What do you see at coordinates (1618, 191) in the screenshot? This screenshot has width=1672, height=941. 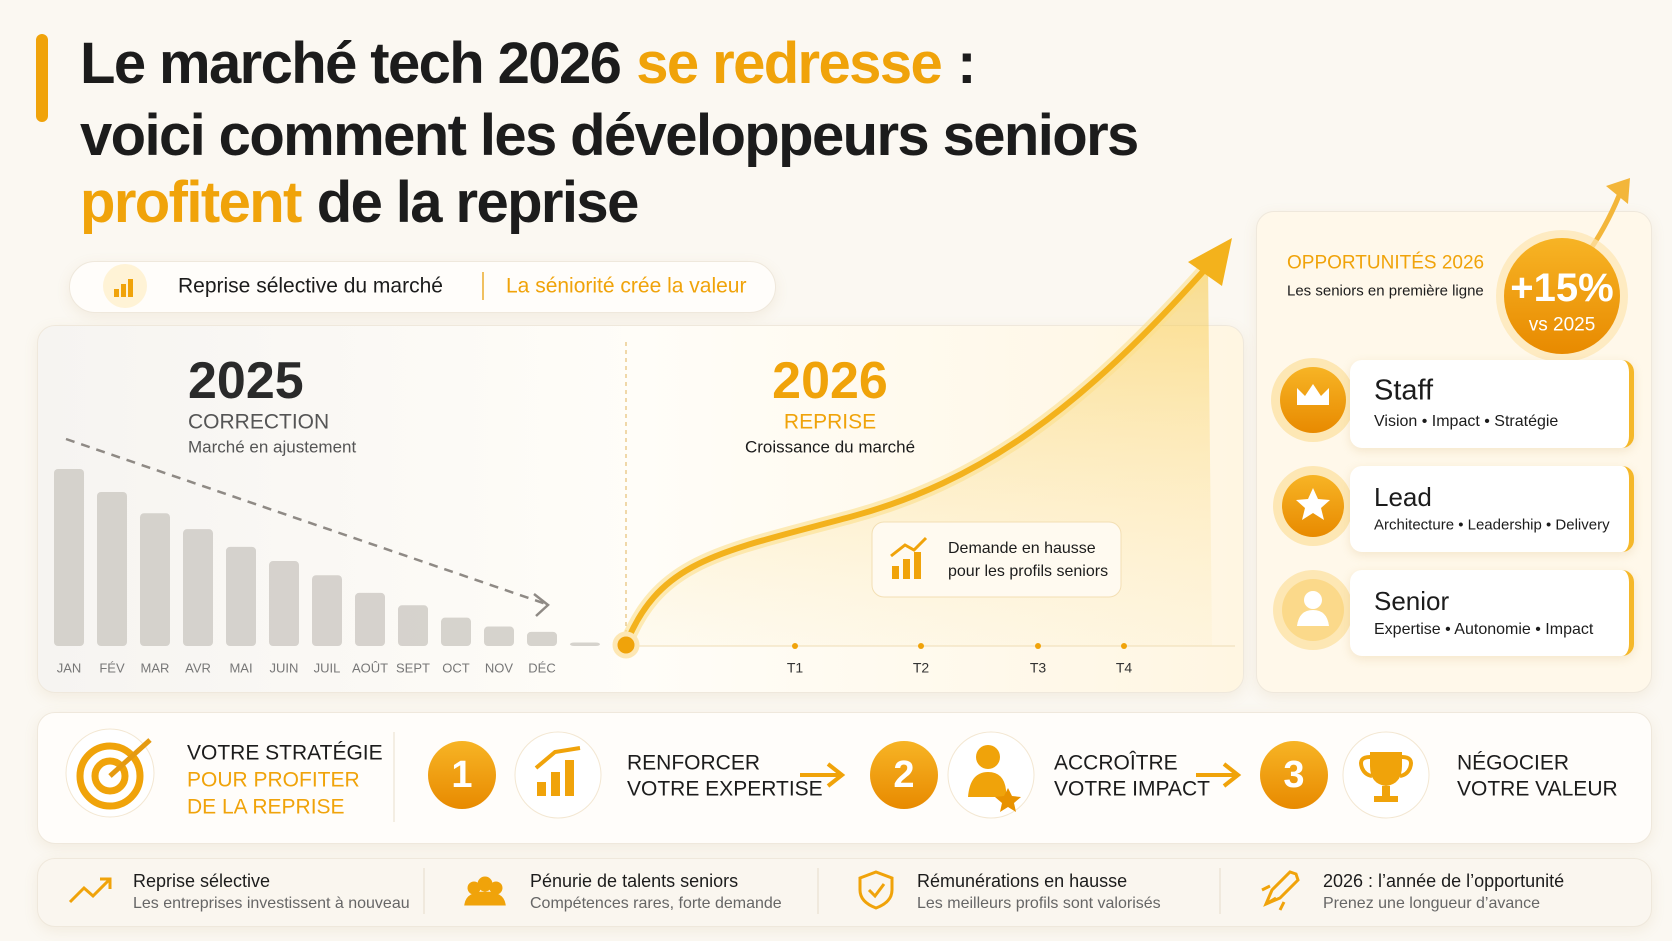 I see `badge-arrowhead` at bounding box center [1618, 191].